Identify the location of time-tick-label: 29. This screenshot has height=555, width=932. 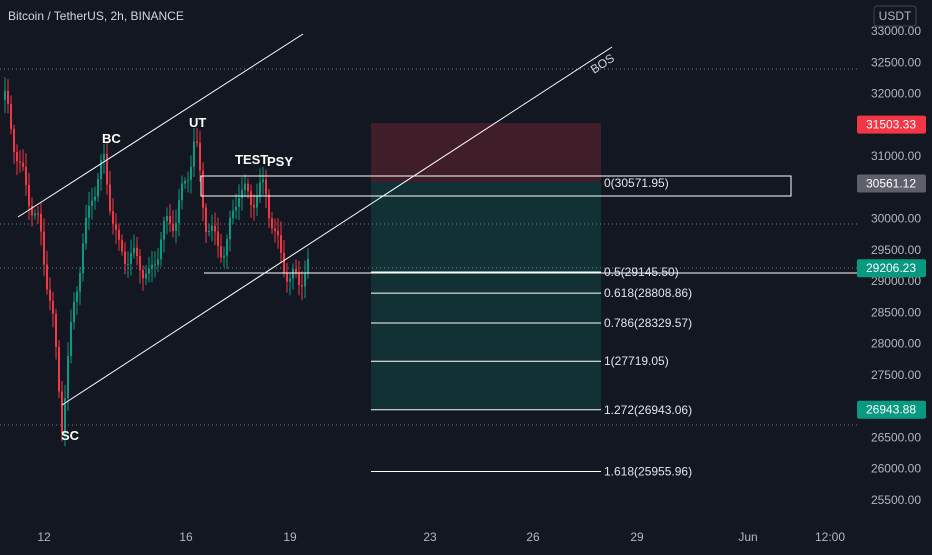
(637, 537).